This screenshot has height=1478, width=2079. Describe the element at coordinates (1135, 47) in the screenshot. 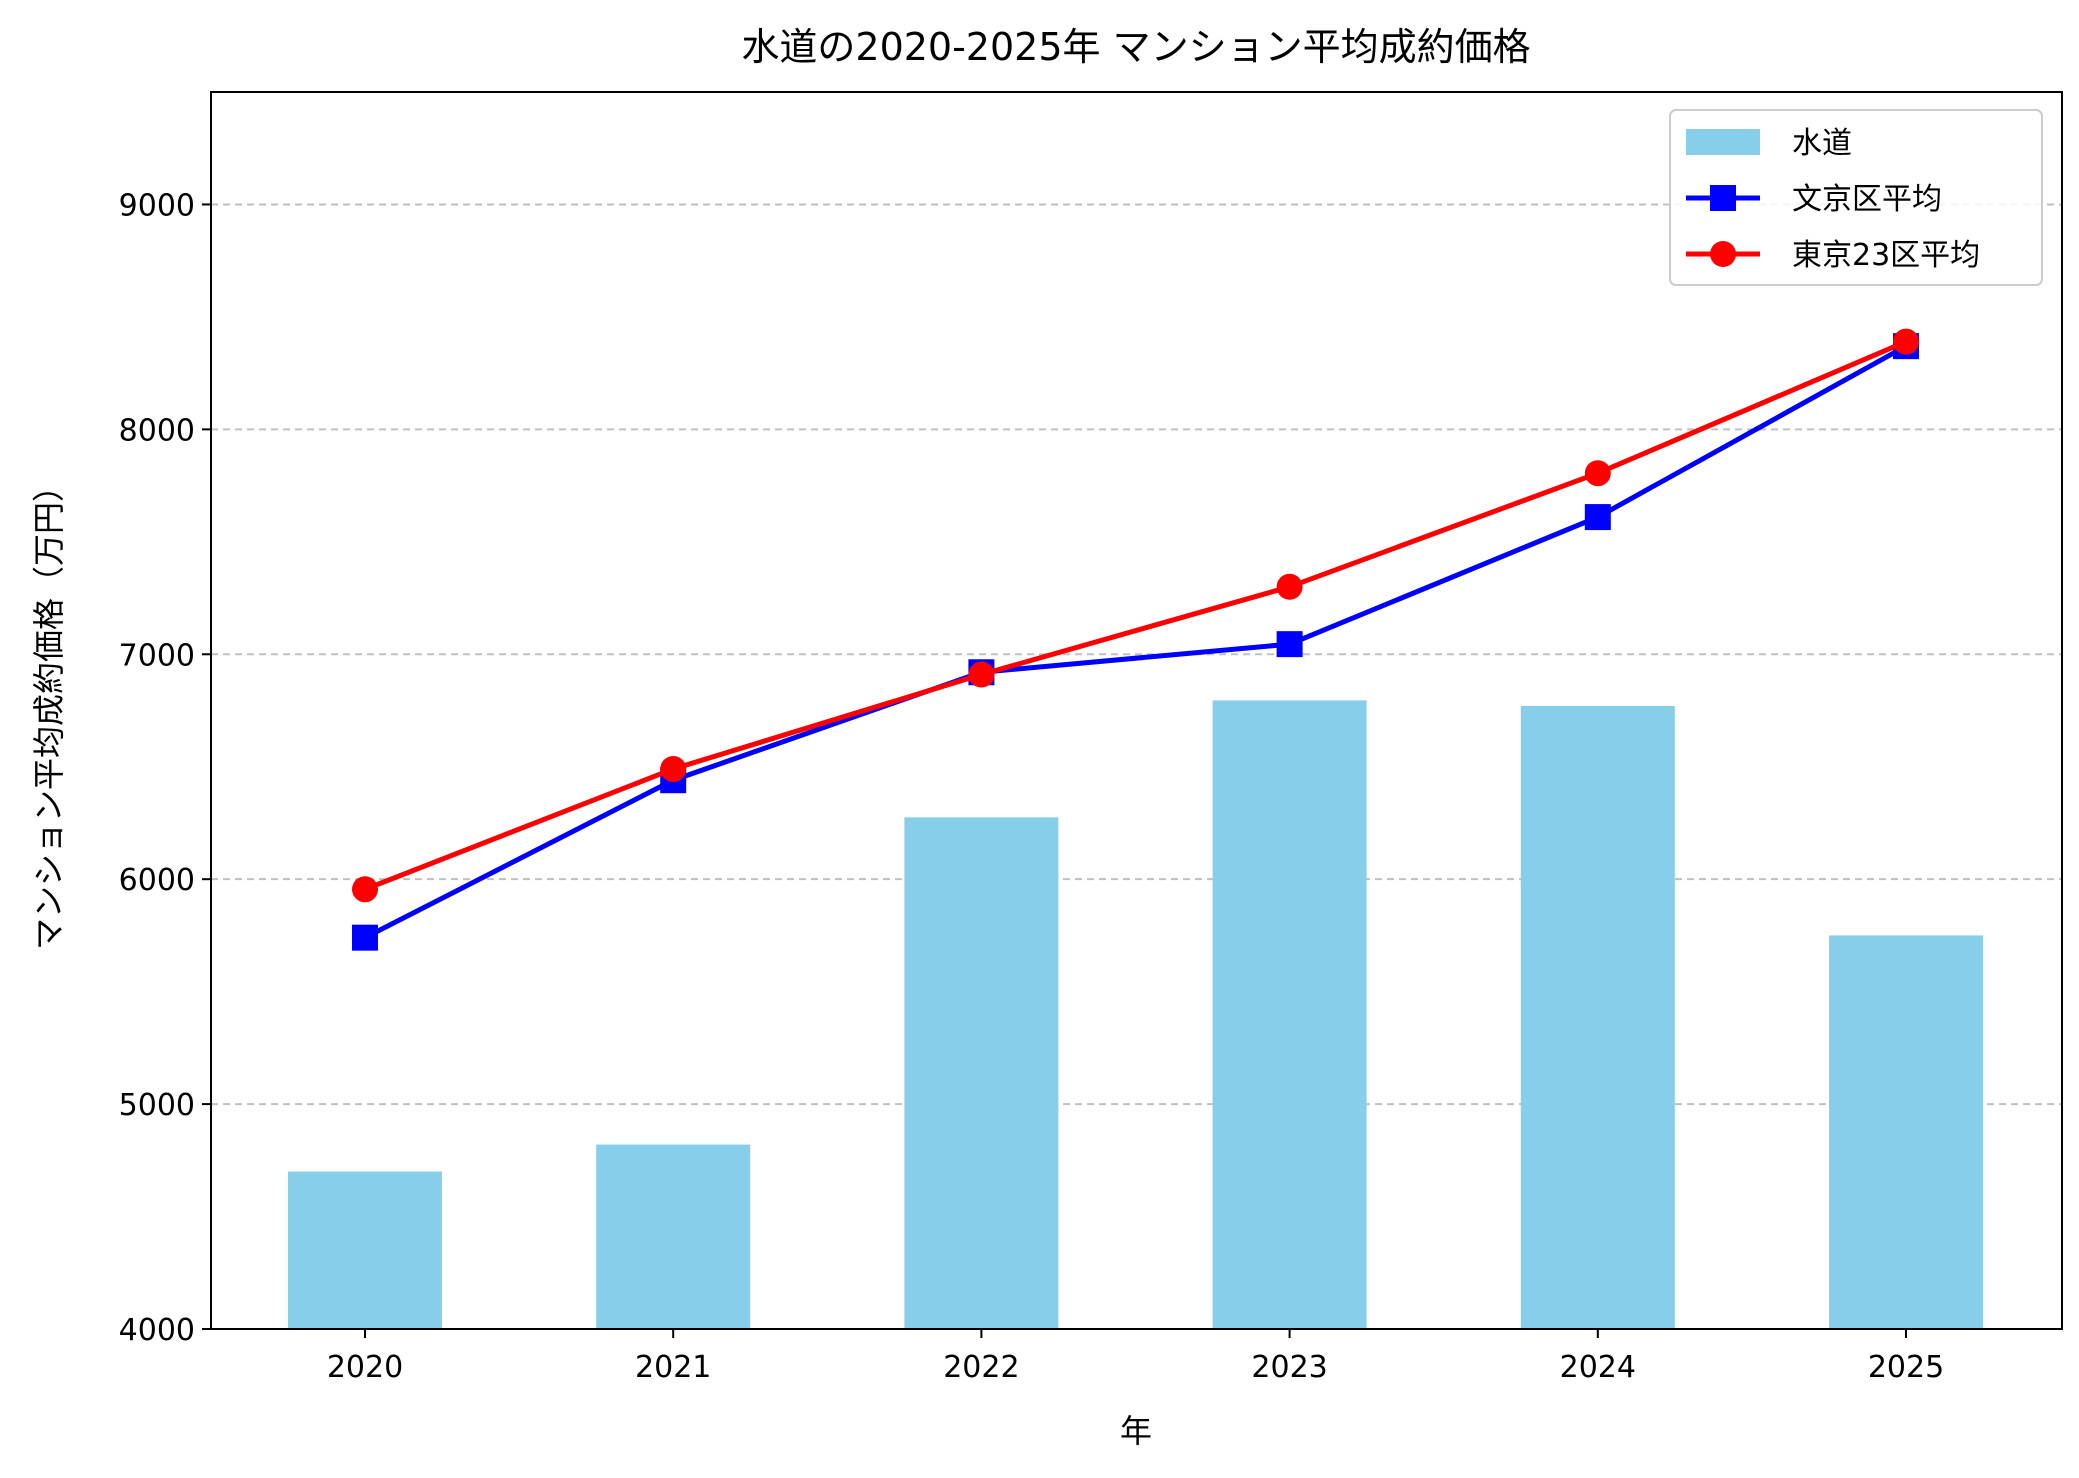

I see `chart-title: 水道の2020-2025年 マンション平均成約価格` at that location.